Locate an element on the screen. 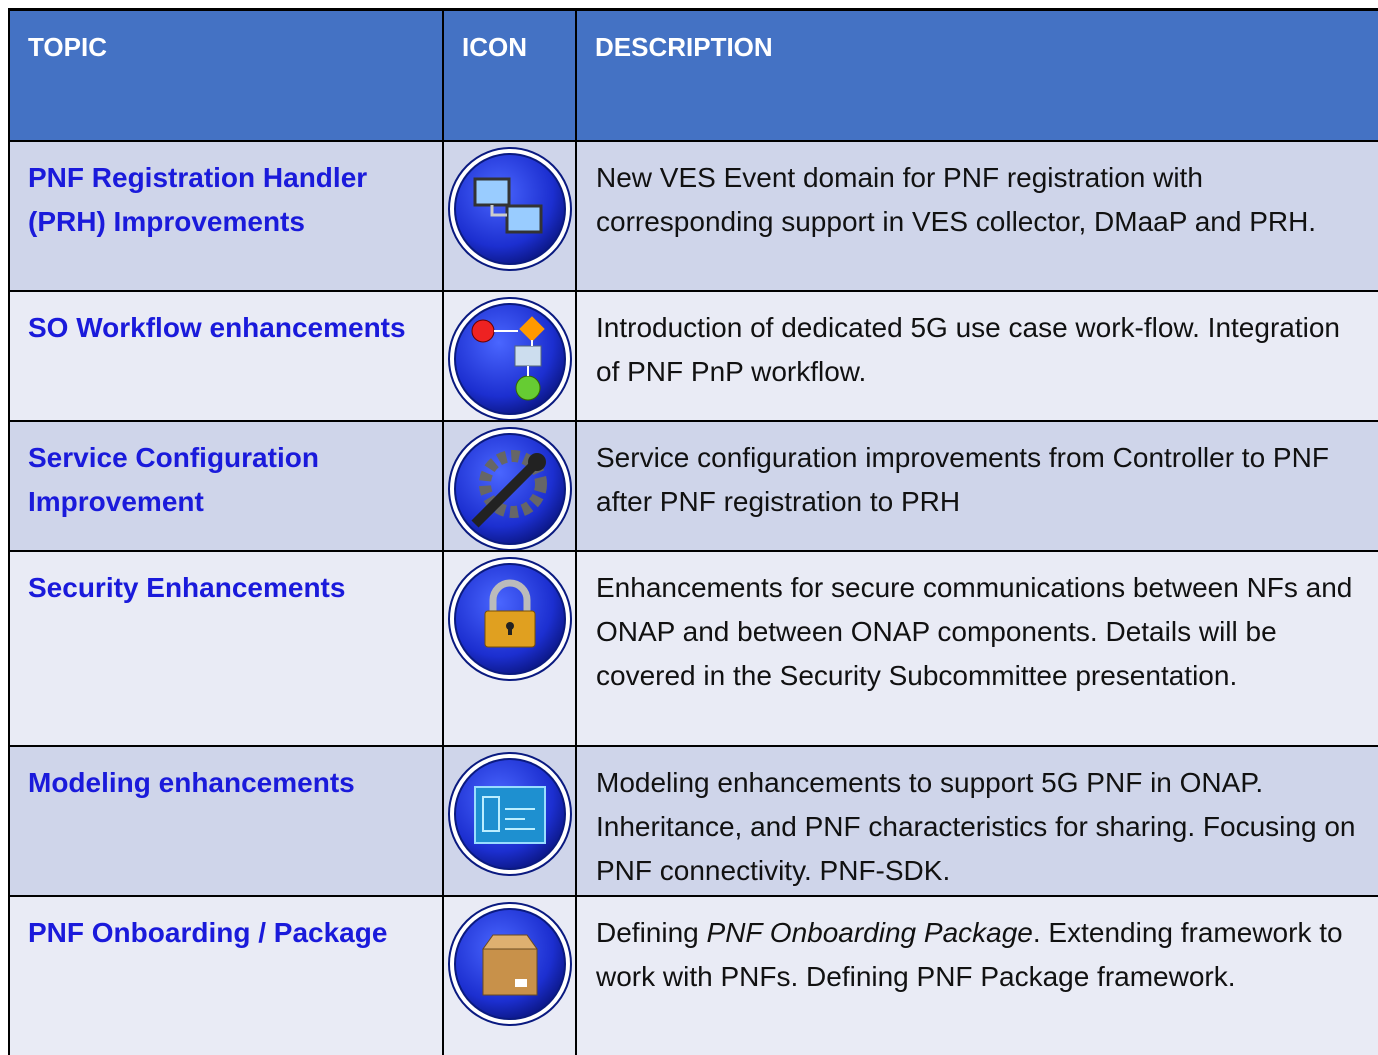 Image resolution: width=1378 pixels, height=1055 pixels. header-cell: DESCRIPTION is located at coordinates (976, 74).